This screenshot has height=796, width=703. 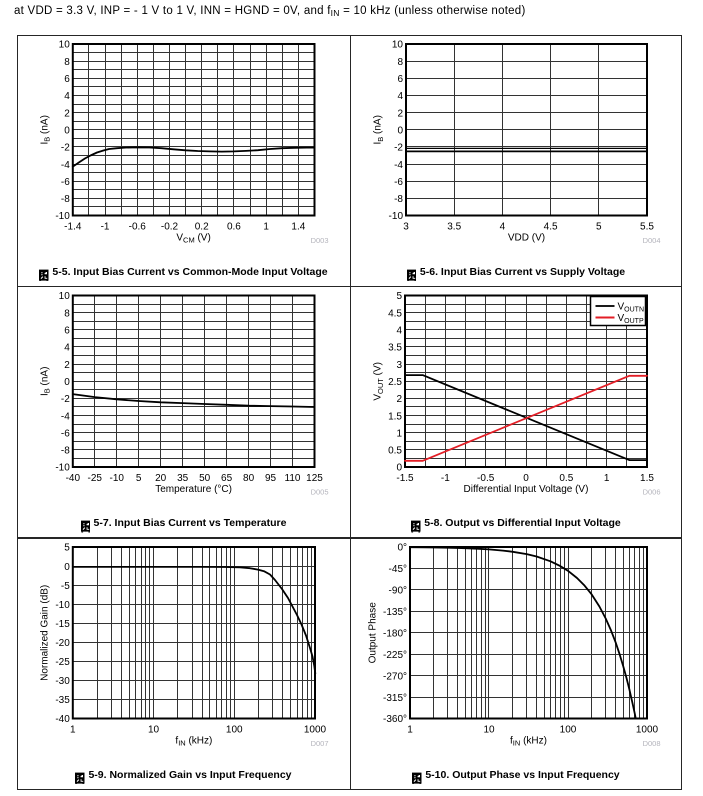 I want to click on svg-text: -180°, so click(x=395, y=633).